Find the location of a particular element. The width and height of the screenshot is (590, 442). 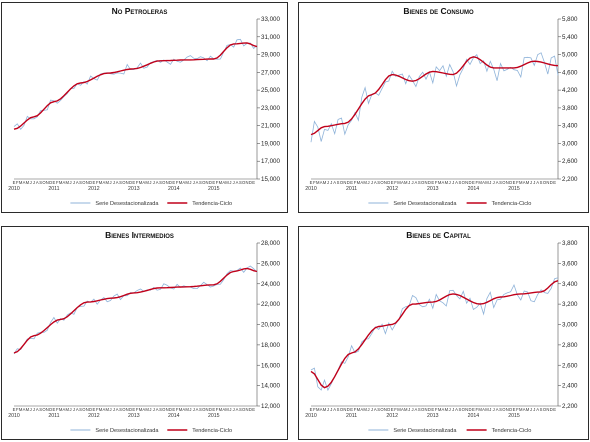

year-label: 2013 is located at coordinates (433, 416).